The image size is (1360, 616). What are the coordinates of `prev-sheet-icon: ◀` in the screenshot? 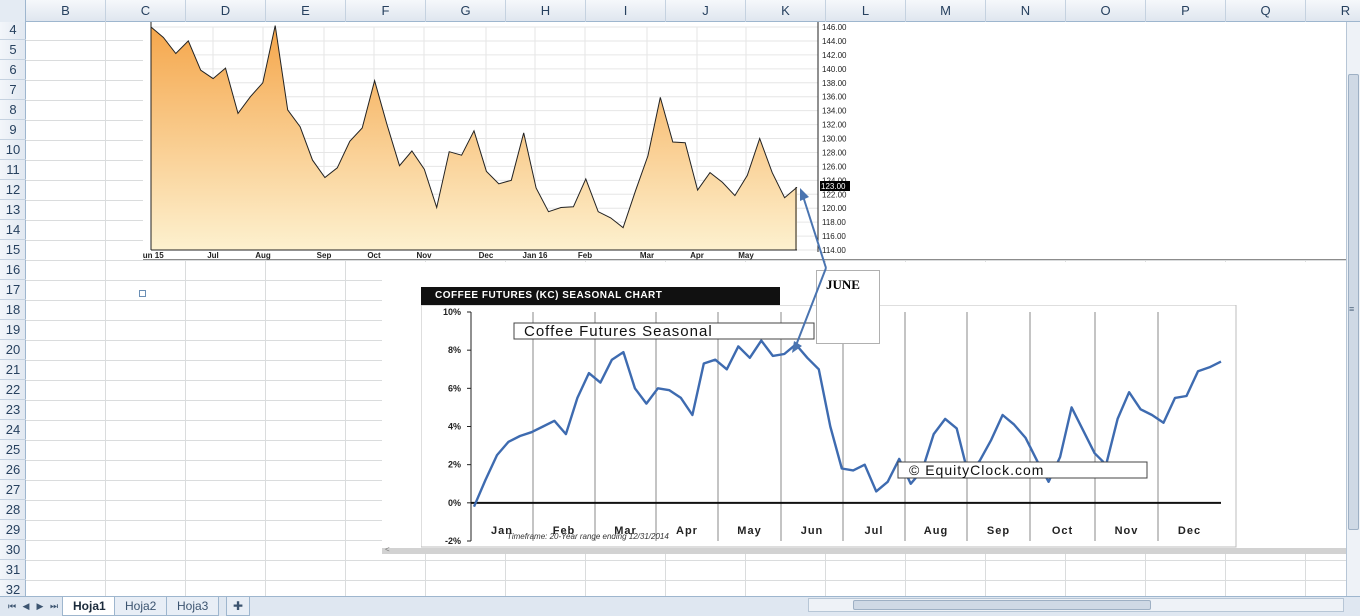 It's located at (26, 606).